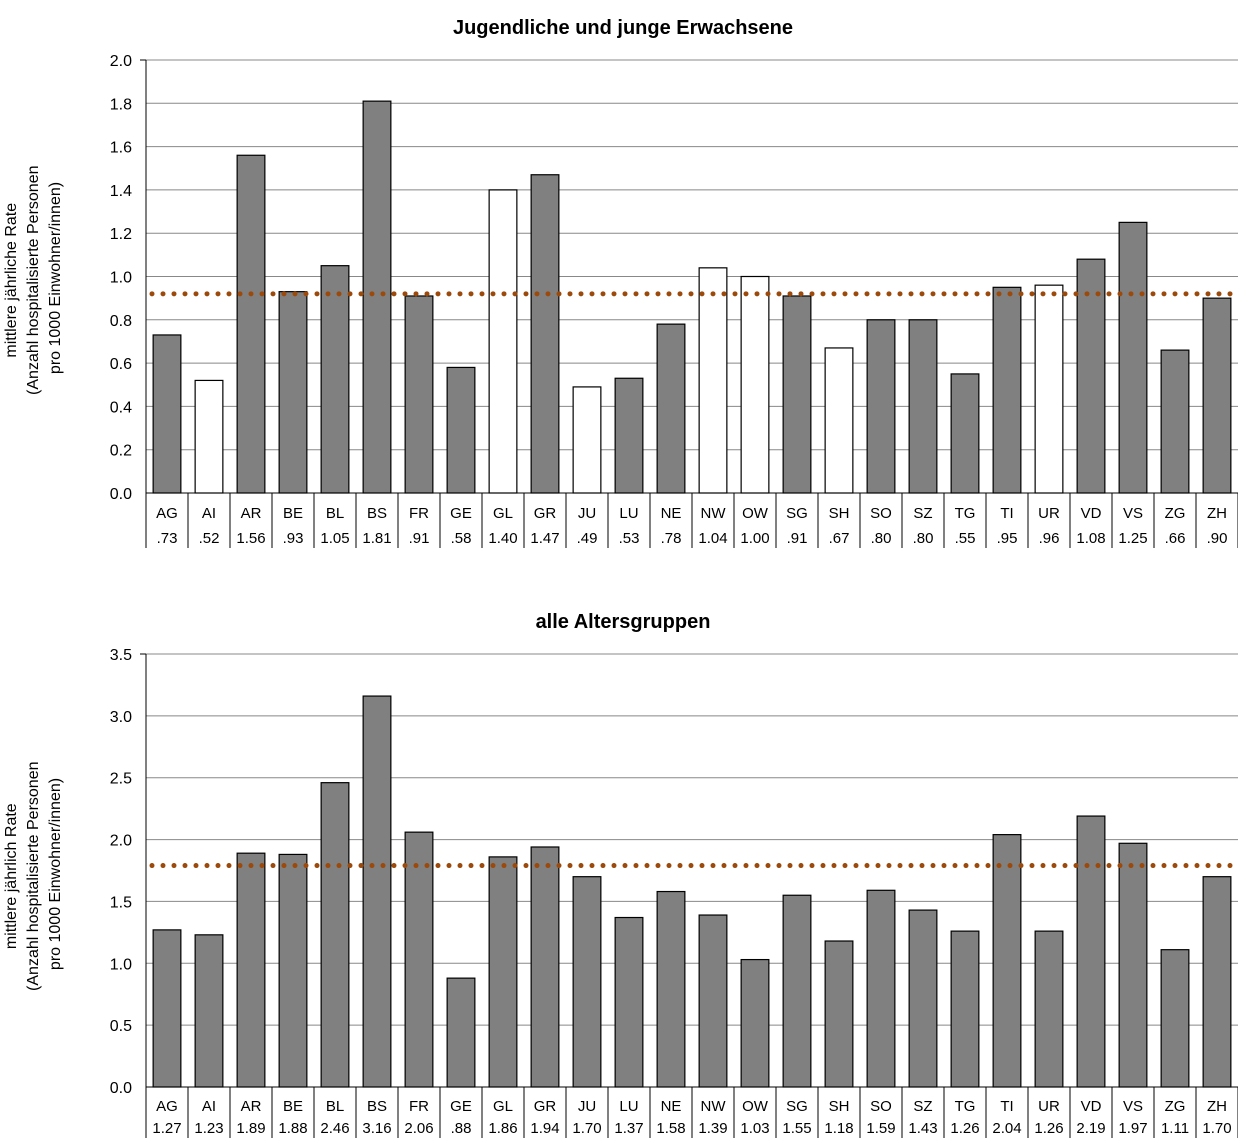  Describe the element at coordinates (376, 1128) in the screenshot. I see `value-label: 3.16` at that location.